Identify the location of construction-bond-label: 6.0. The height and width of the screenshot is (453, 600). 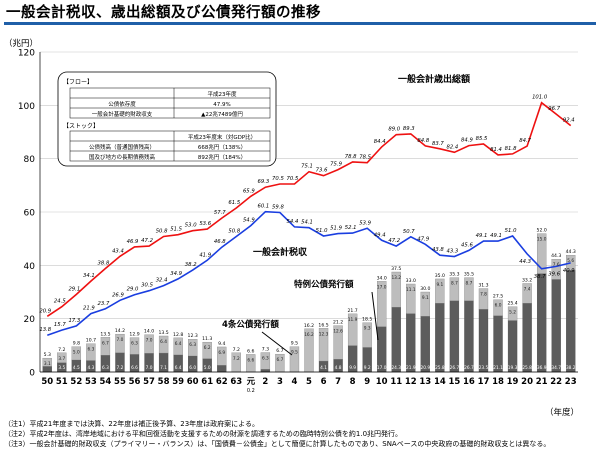
(498, 306).